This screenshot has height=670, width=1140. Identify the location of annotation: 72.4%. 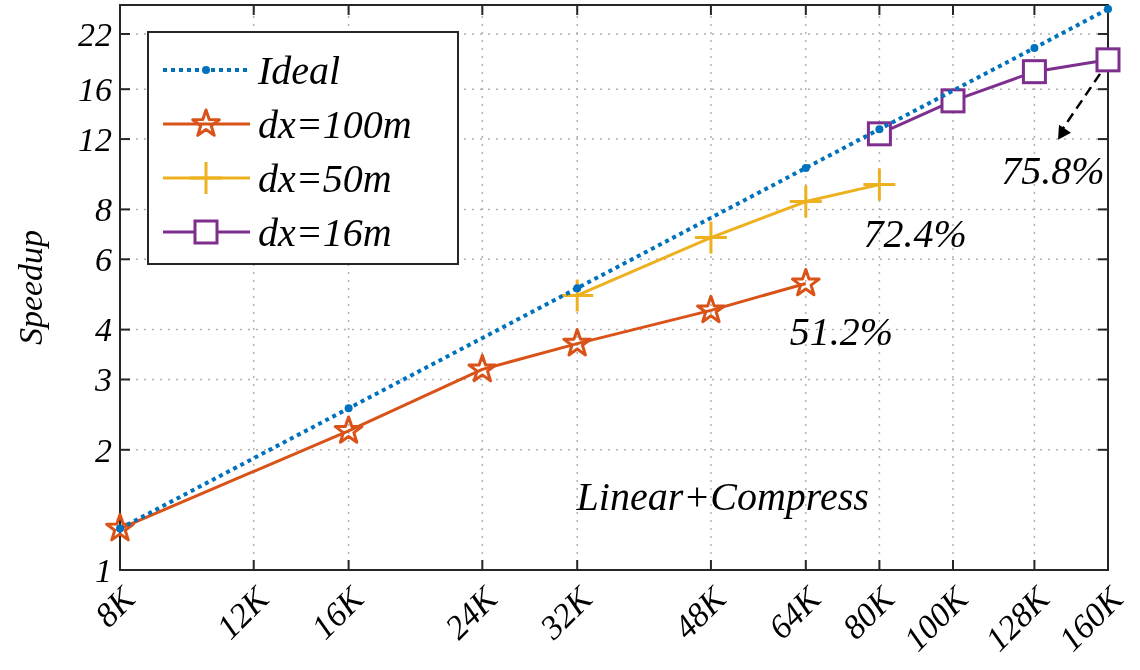
(915, 233).